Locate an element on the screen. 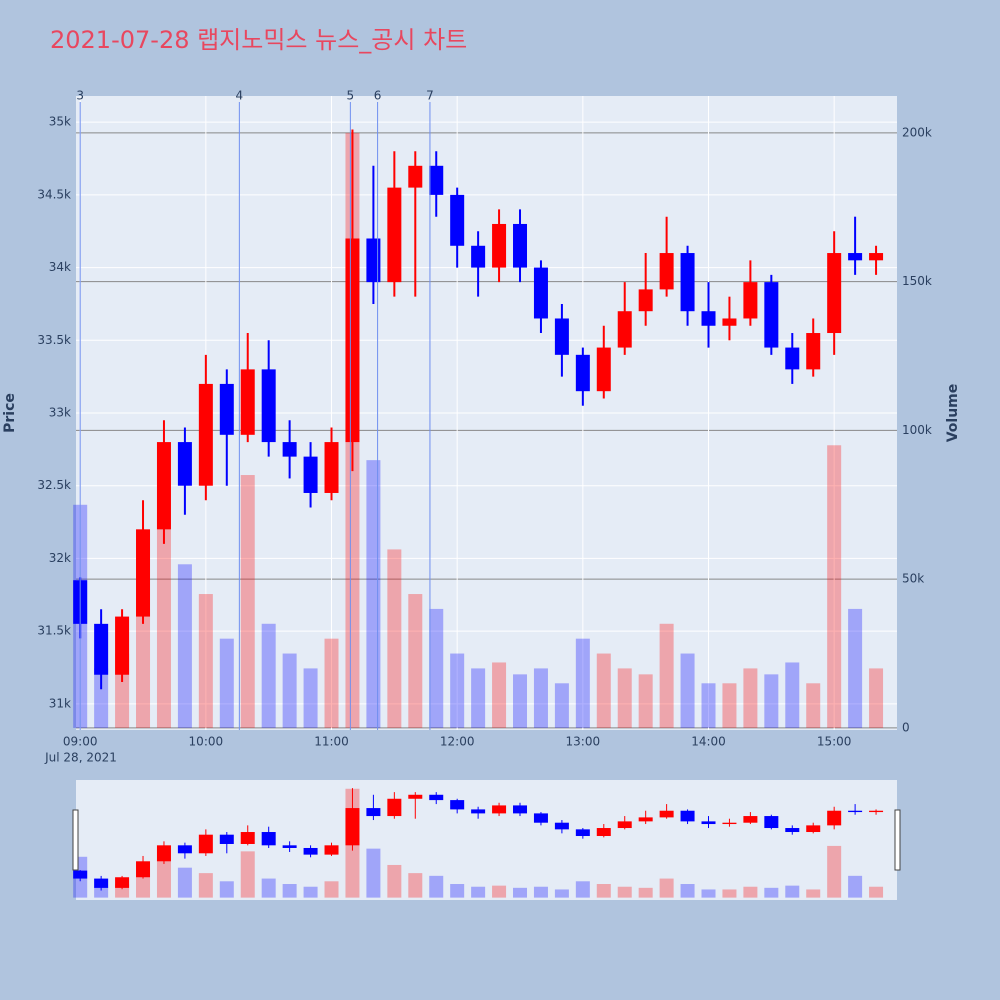 Image resolution: width=1000 pixels, height=1000 pixels. y-tick-label: 33k is located at coordinates (60, 413).